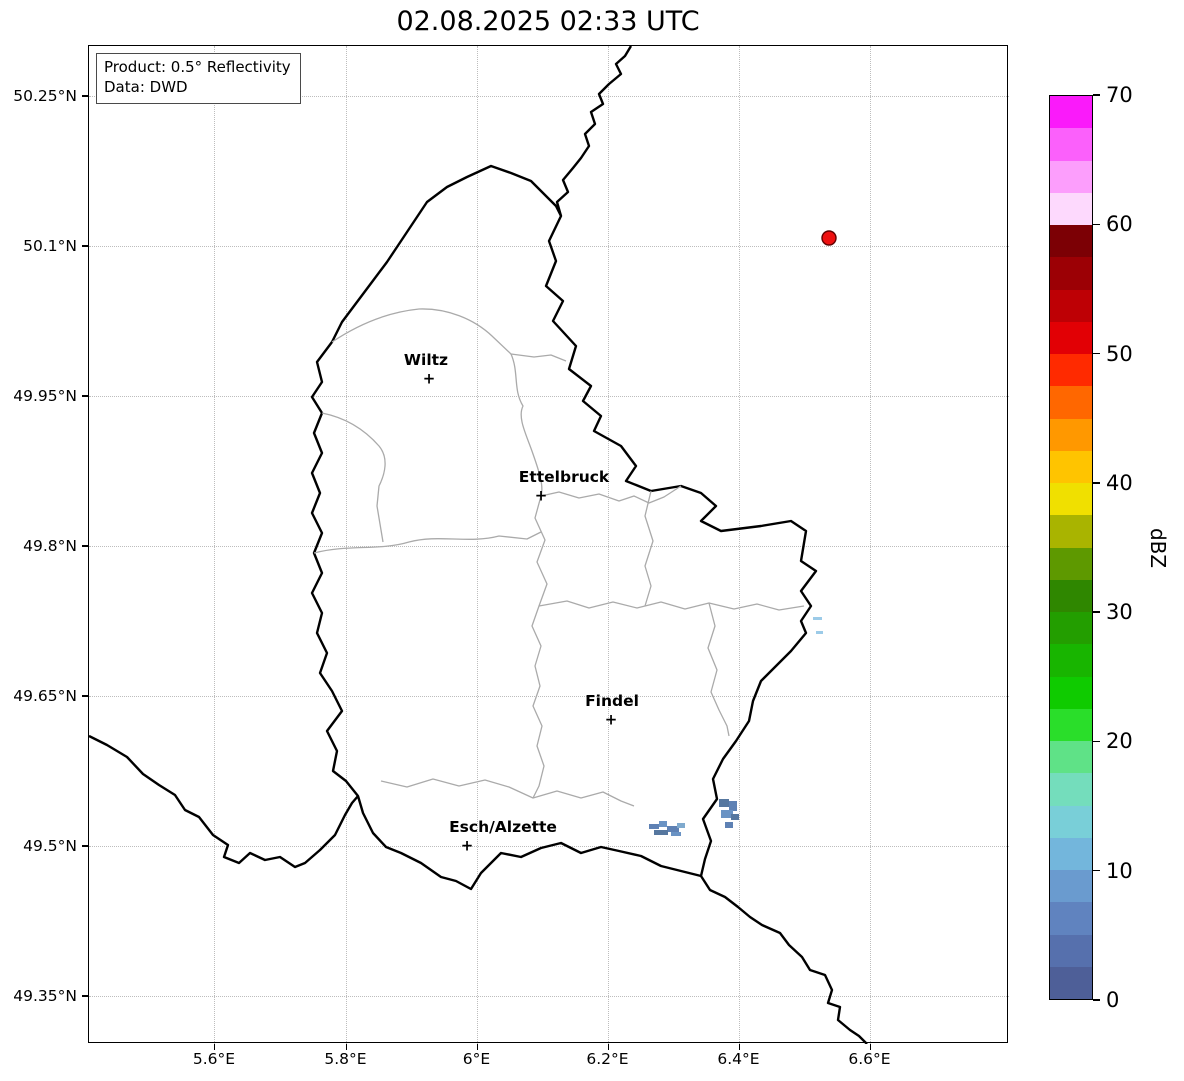 Image resolution: width=1184 pixels, height=1081 pixels. What do you see at coordinates (736, 726) in the screenshot?
I see `radar-echoes` at bounding box center [736, 726].